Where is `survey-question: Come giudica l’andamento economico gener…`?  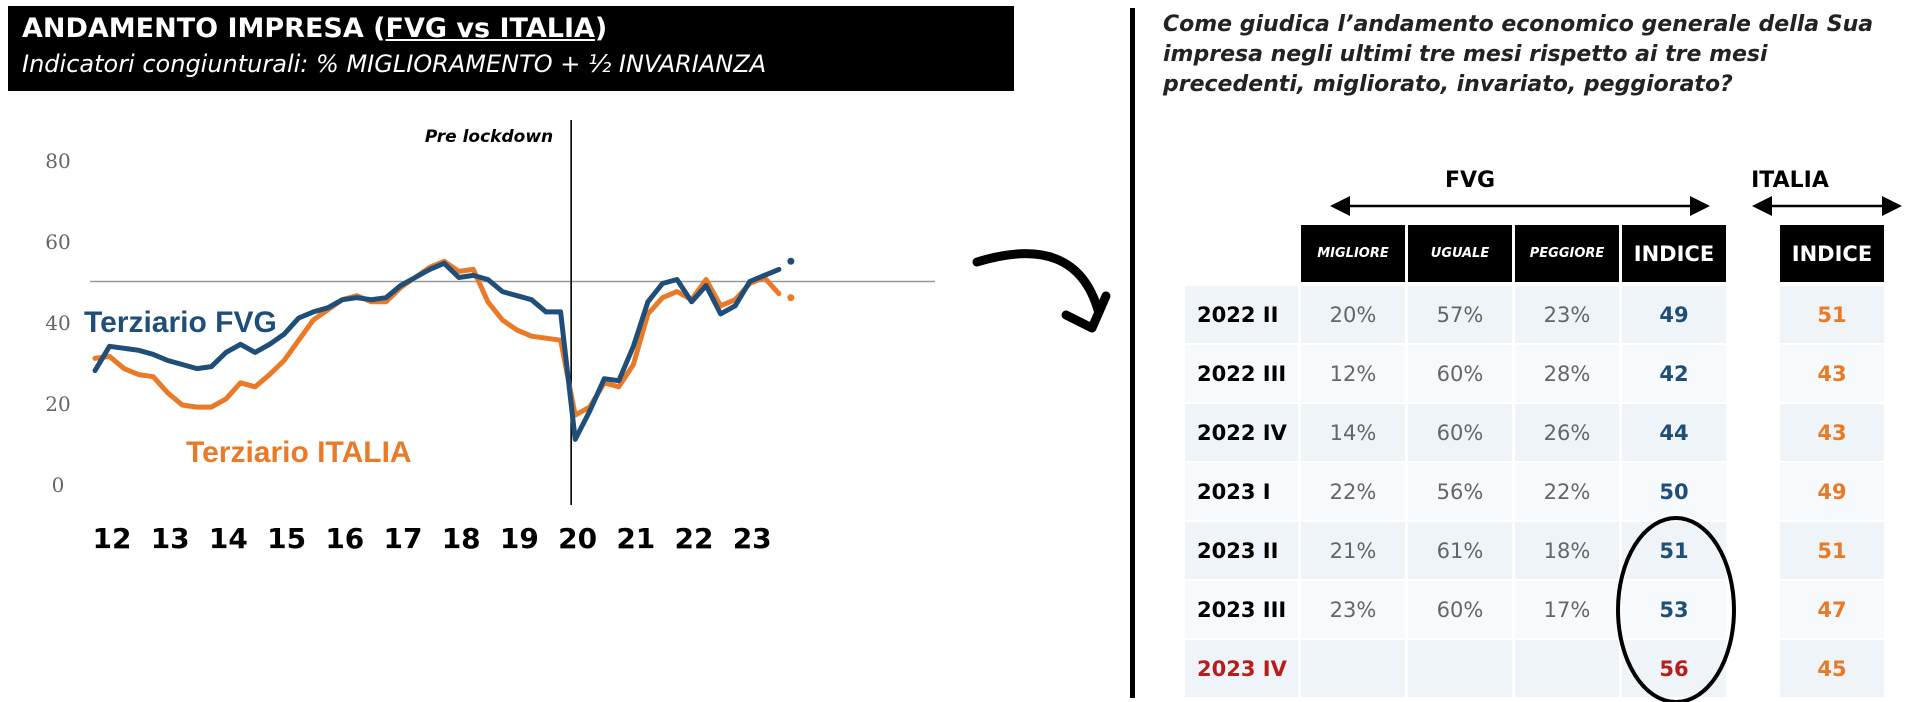 survey-question: Come giudica l’andamento economico gener… is located at coordinates (1518, 54).